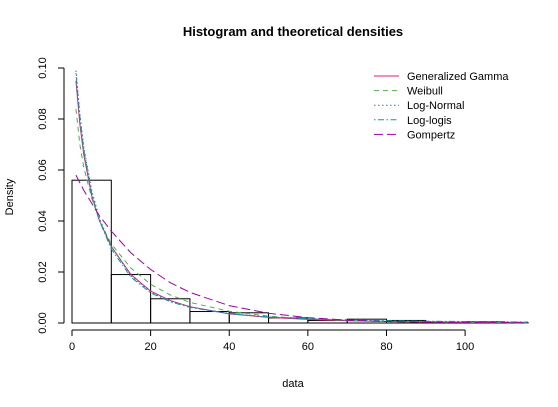 The height and width of the screenshot is (407, 558). Describe the element at coordinates (51, 195) in the screenshot. I see `y-axis: 0.00 0.02 0.04 0.06 0.08 0.10` at that location.